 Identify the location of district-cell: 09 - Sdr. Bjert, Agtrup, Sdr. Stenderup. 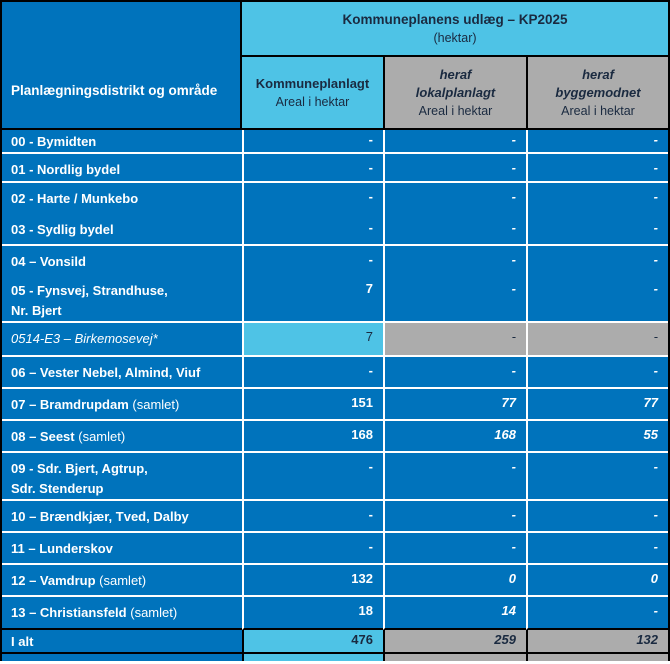
(122, 477).